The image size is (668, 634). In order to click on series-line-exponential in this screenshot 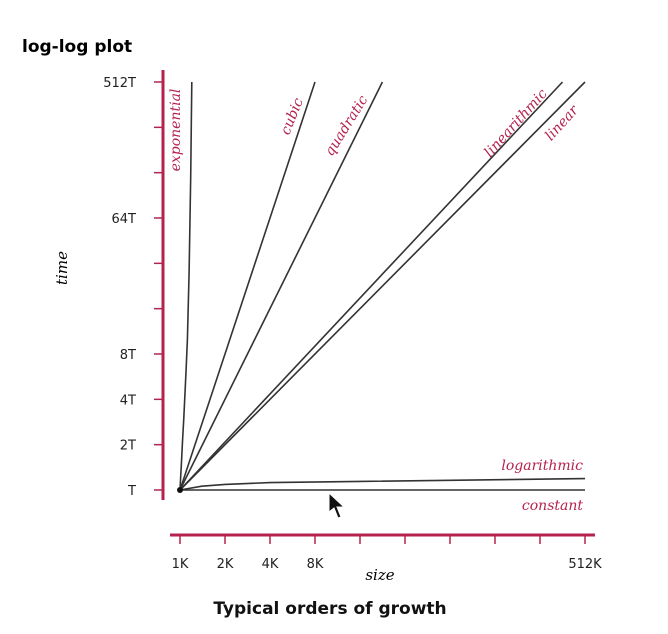, I will do `click(186, 286)`.